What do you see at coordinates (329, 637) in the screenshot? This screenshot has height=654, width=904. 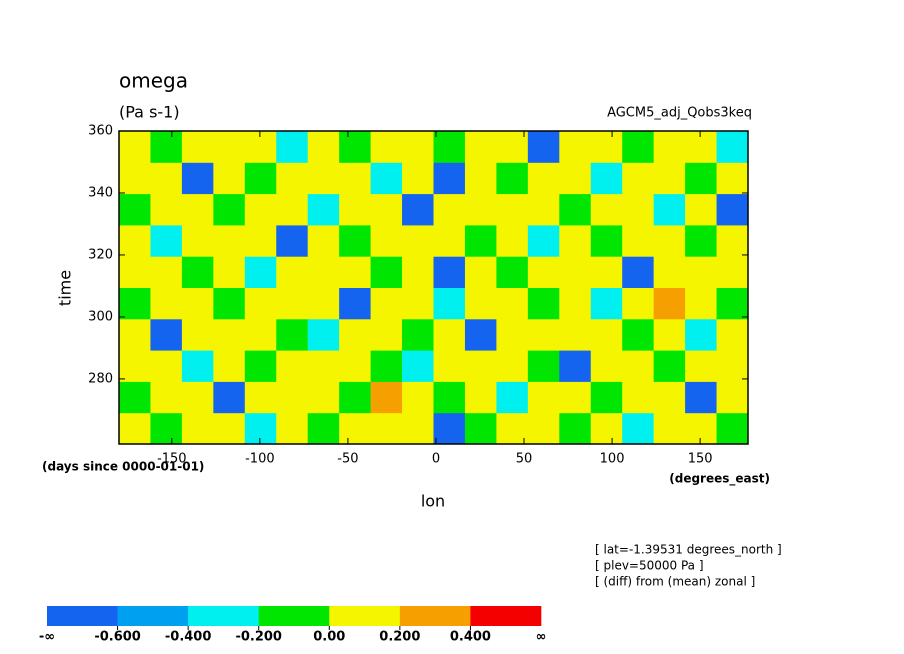 I see `colorbar-label: 0.00` at bounding box center [329, 637].